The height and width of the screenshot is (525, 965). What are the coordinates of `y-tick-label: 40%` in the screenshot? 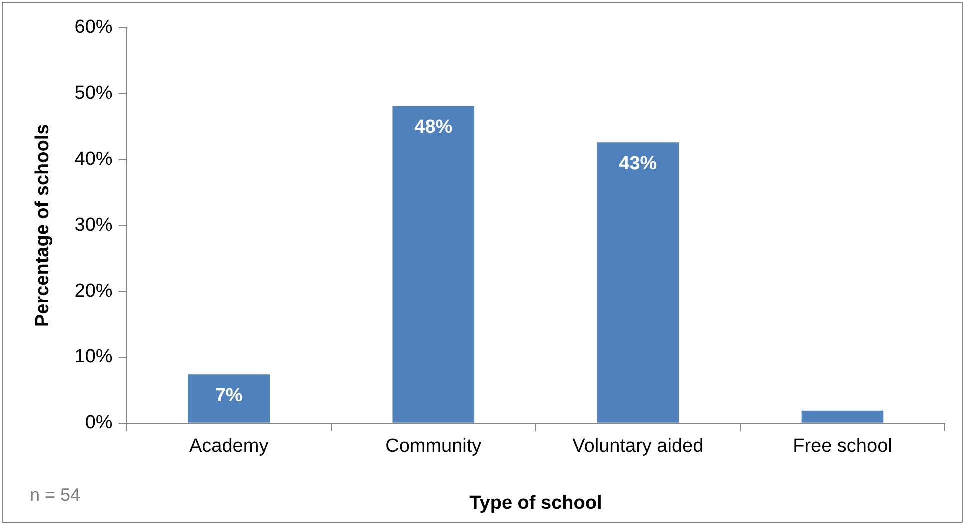 It's located at (93, 159).